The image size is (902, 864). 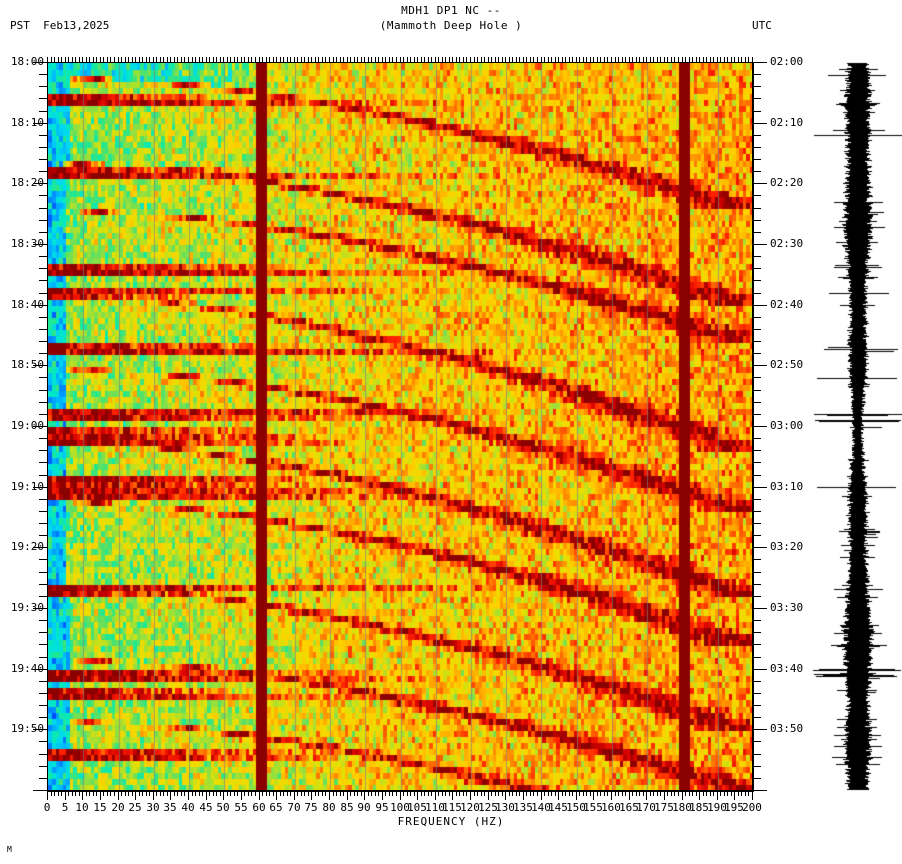 I want to click on x-axis-bottom, so click(x=400, y=790).